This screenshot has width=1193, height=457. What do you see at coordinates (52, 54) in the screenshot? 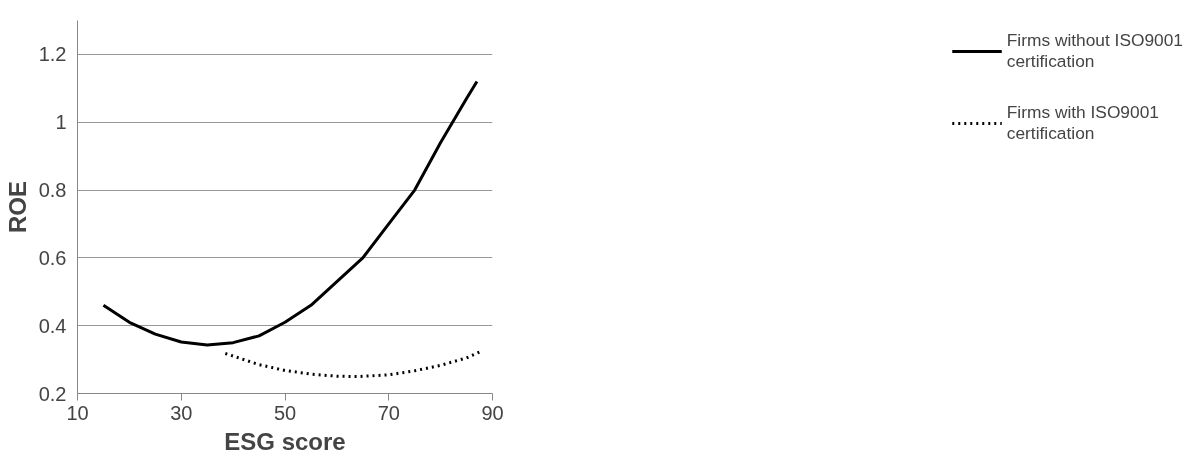
I see `y-tick-label: 1.2` at bounding box center [52, 54].